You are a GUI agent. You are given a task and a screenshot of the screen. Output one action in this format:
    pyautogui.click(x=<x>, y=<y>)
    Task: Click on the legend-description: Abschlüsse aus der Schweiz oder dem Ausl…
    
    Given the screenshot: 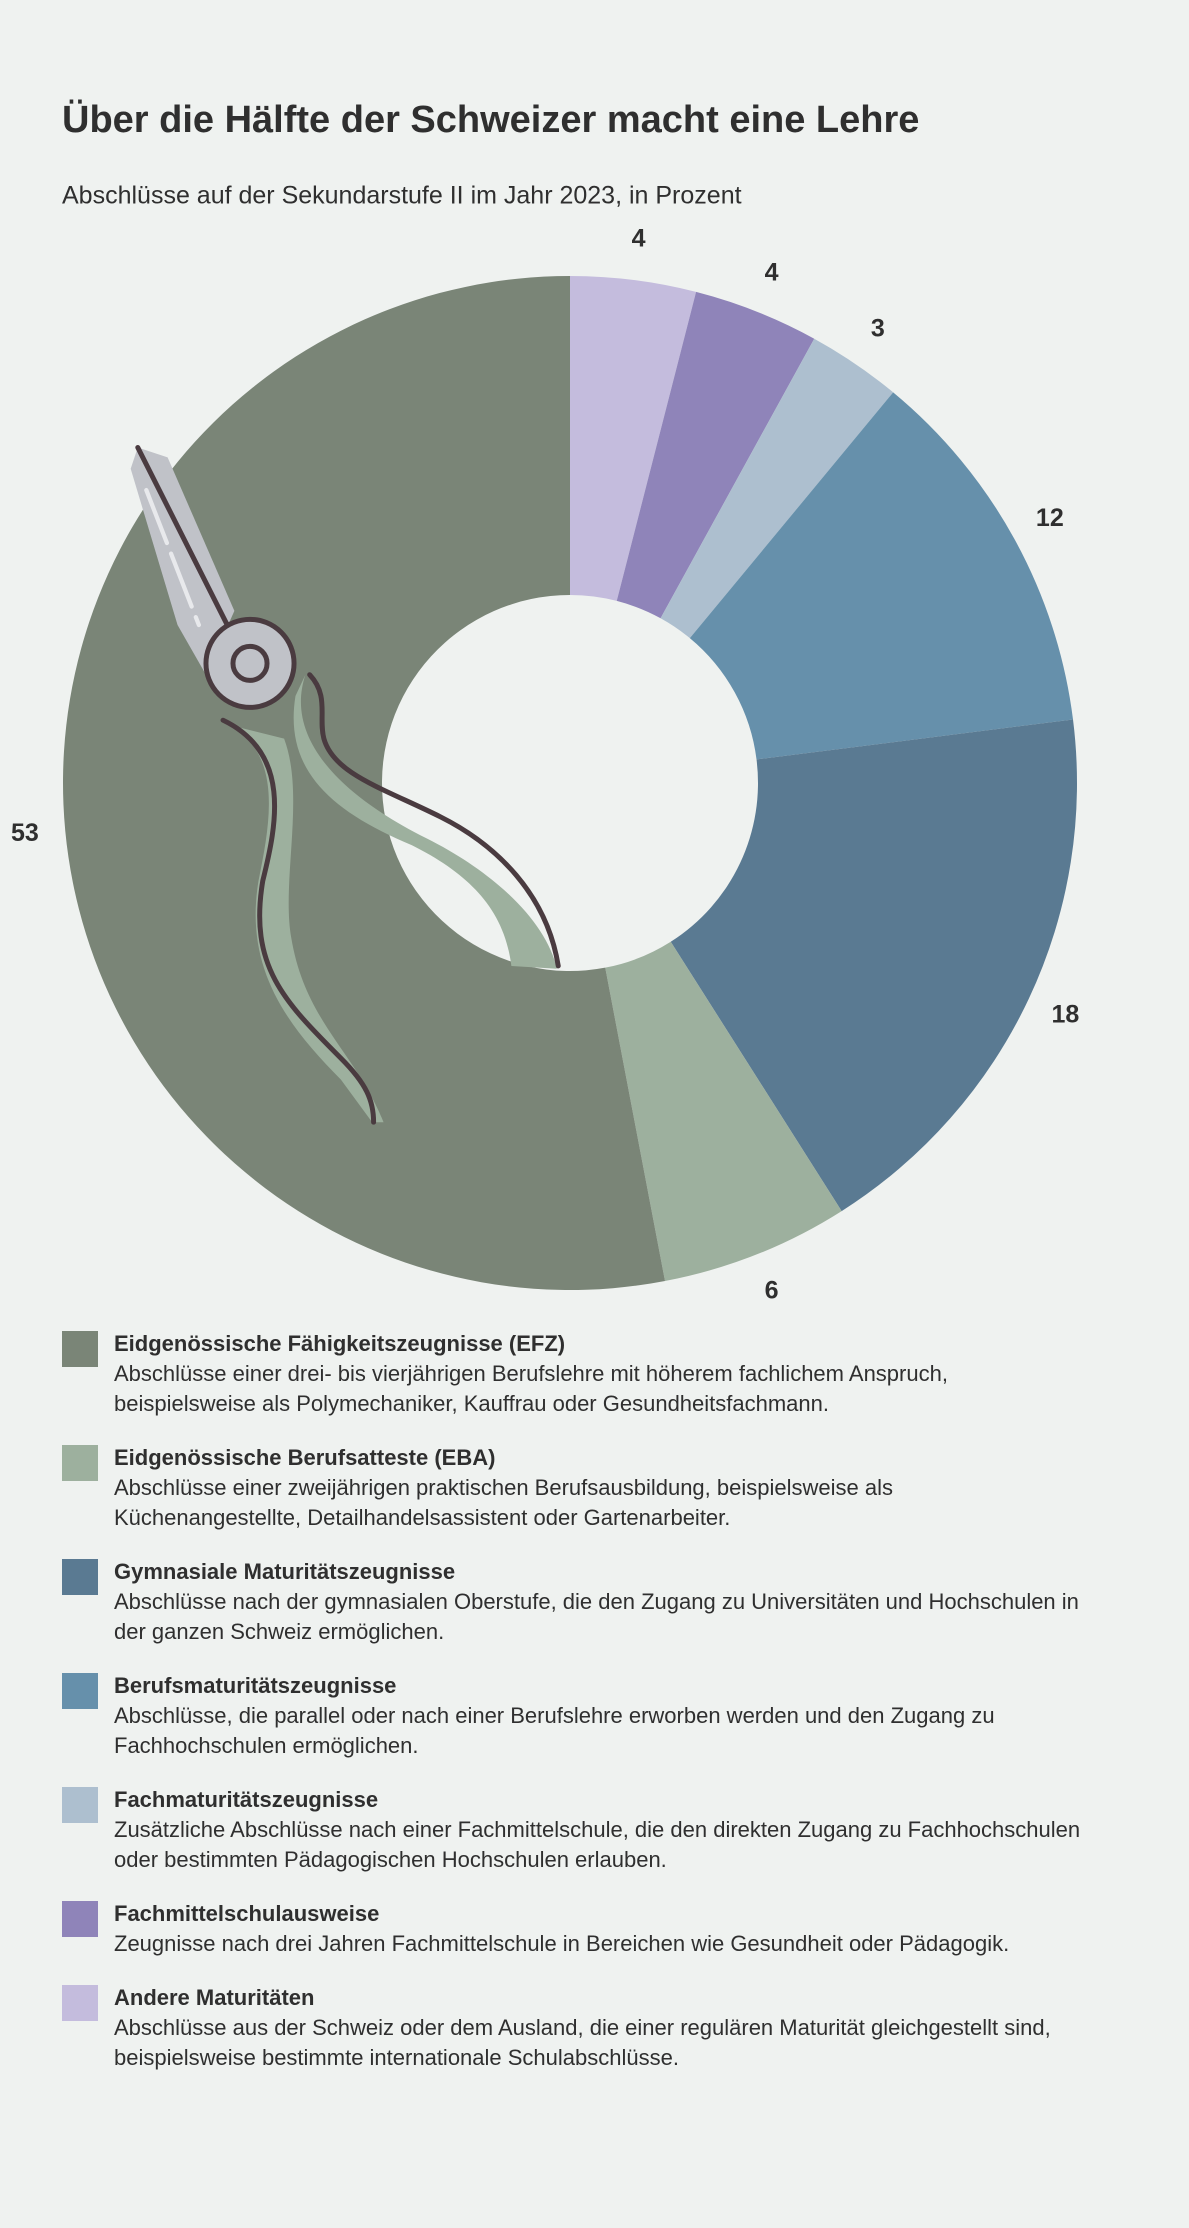 What is the action you would take?
    pyautogui.click(x=582, y=2042)
    